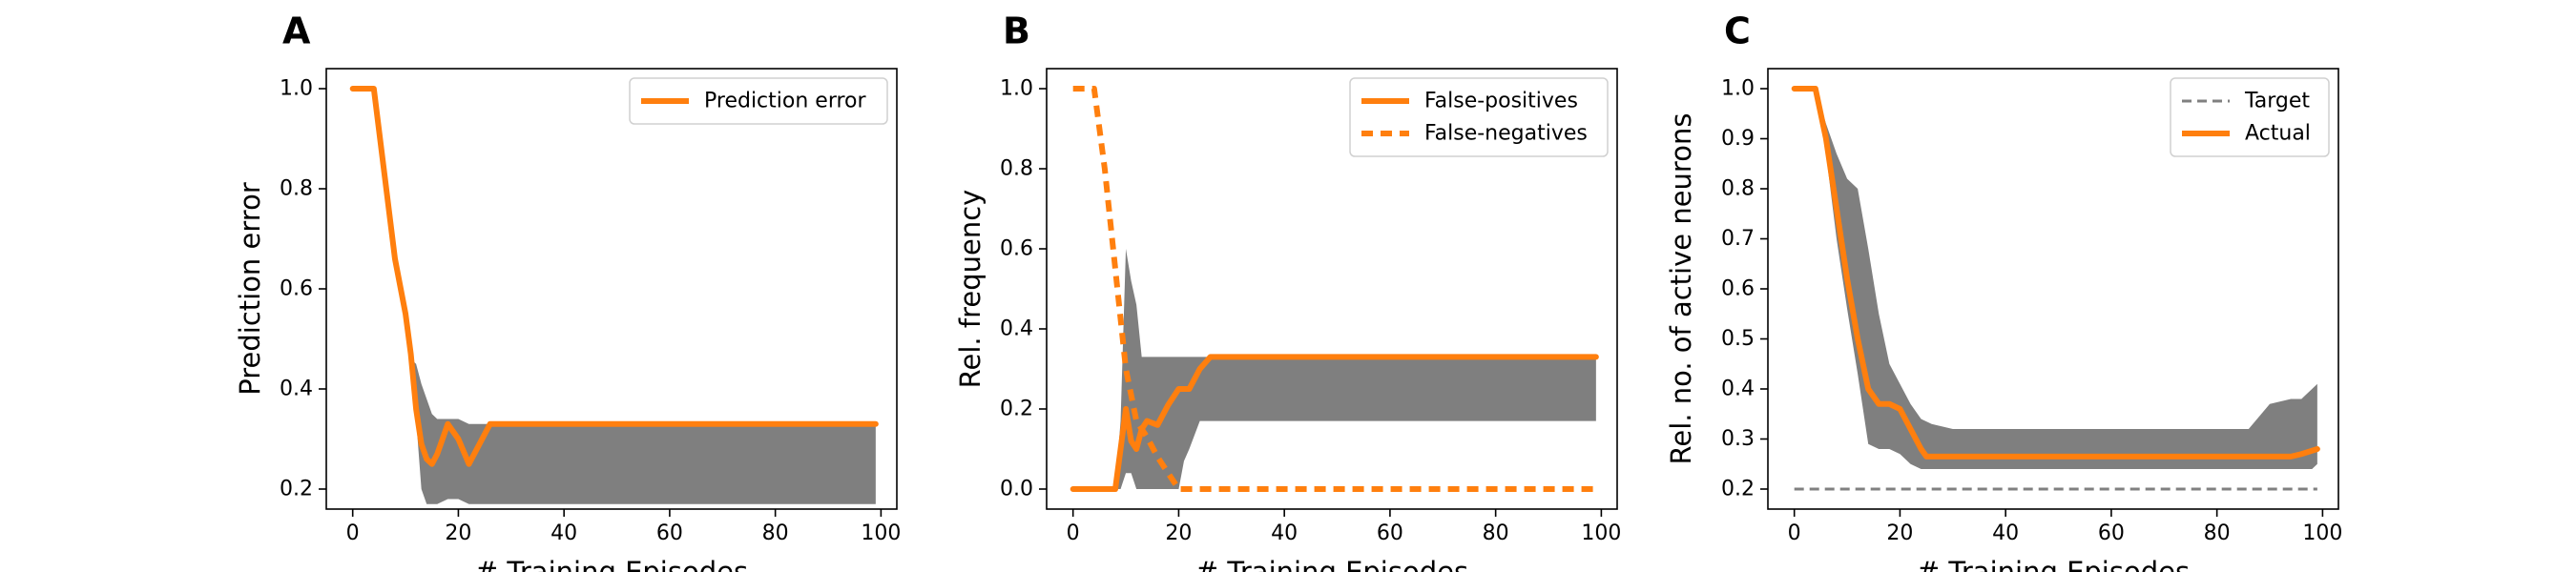  What do you see at coordinates (1016, 169) in the screenshot?
I see `panel-b-y-tick-label: 0.8` at bounding box center [1016, 169].